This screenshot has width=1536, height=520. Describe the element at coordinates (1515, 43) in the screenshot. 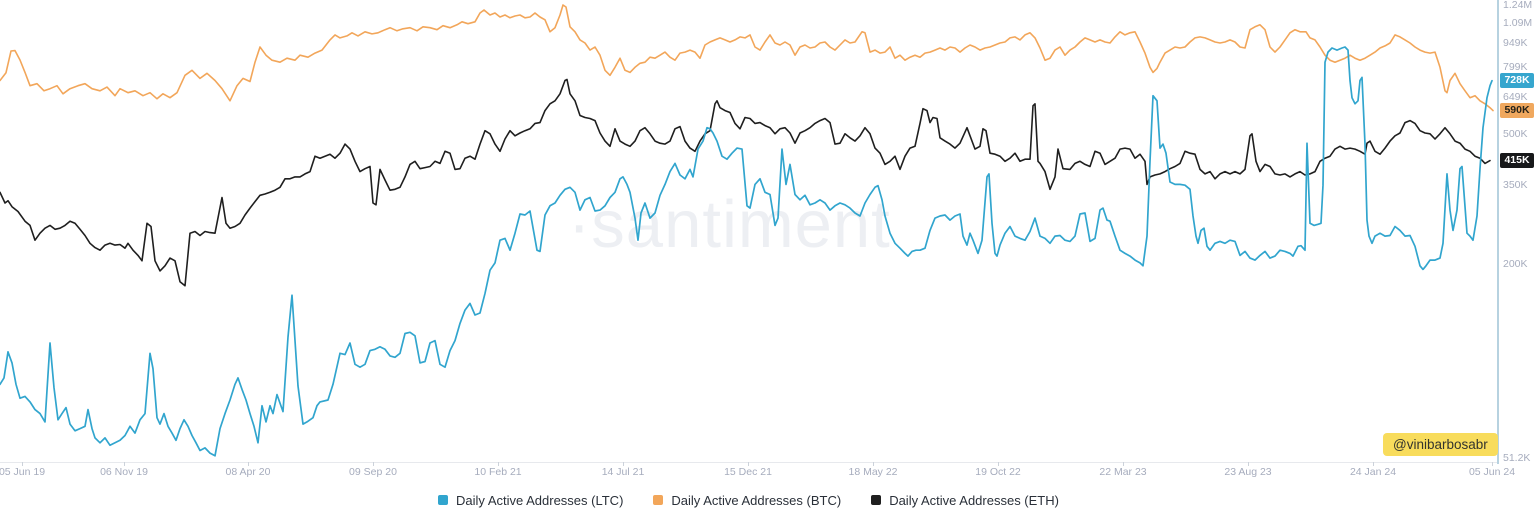

I see `y-tick-label: 949K` at that location.